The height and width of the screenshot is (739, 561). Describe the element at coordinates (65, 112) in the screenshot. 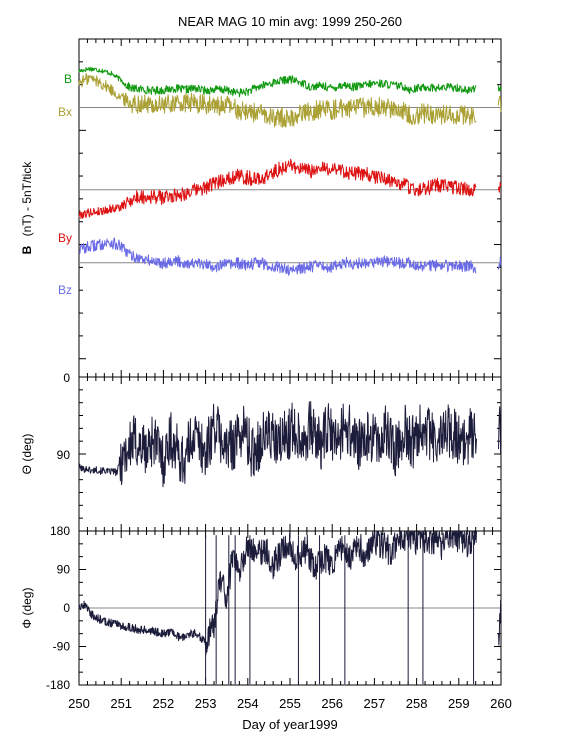

I see `series-label-Bx: Bx` at that location.